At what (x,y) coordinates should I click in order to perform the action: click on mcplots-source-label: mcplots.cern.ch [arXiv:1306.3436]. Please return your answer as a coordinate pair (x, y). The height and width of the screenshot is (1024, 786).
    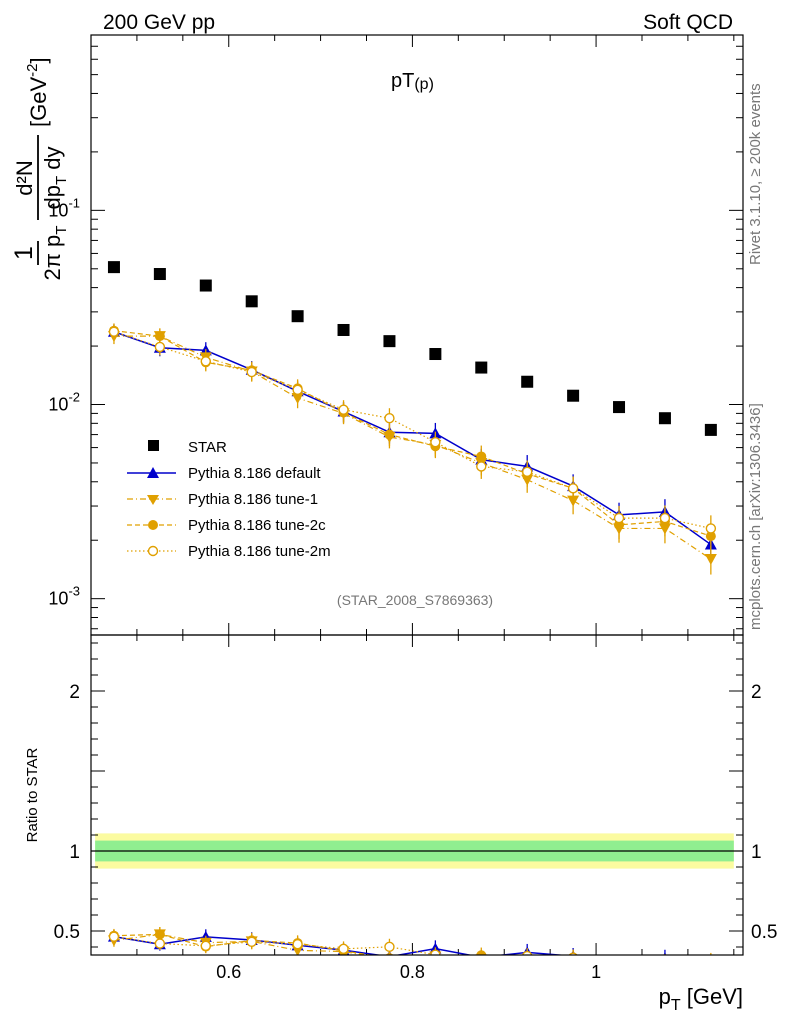
    Looking at the image, I should click on (755, 516).